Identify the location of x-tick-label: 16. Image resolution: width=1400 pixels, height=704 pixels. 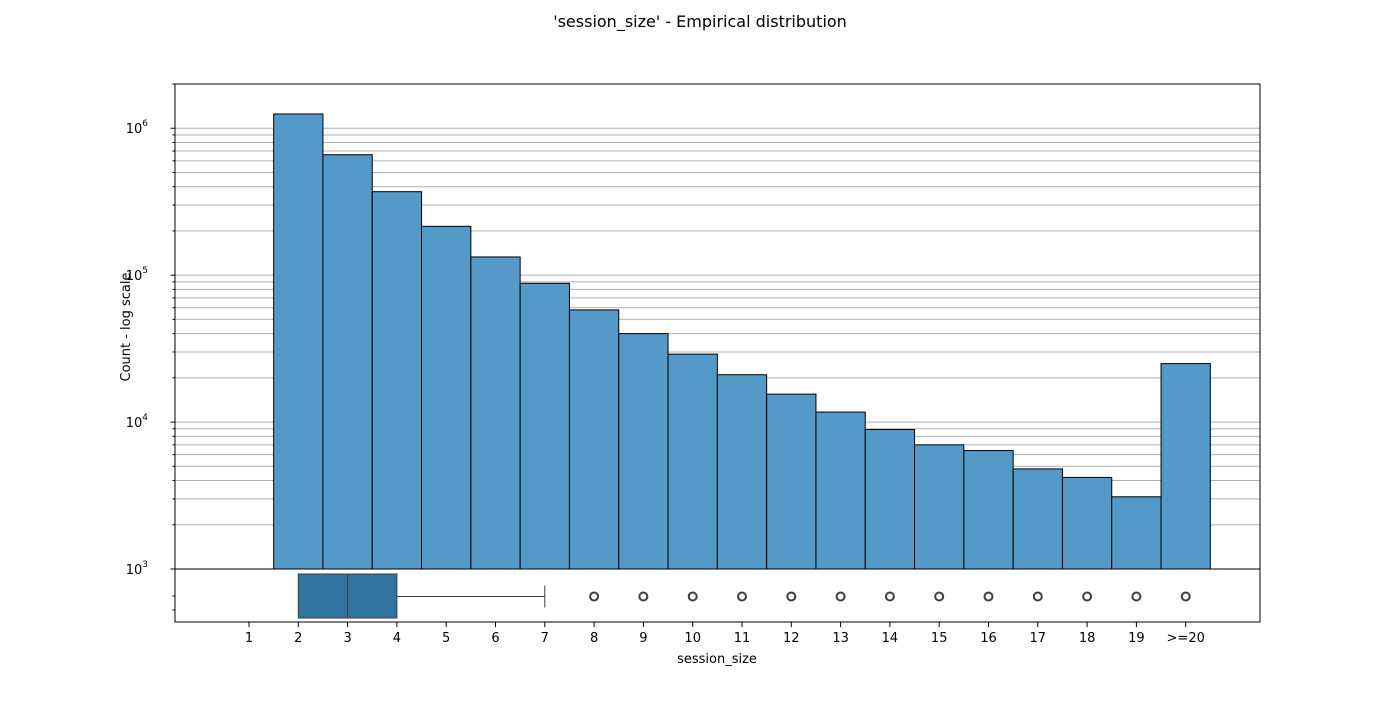
(988, 638).